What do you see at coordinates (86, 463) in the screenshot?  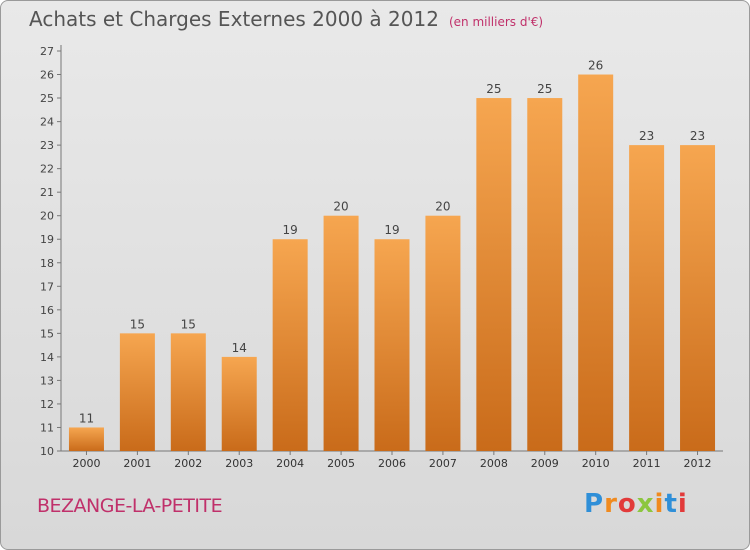 I see `x-tick-label: 2000` at bounding box center [86, 463].